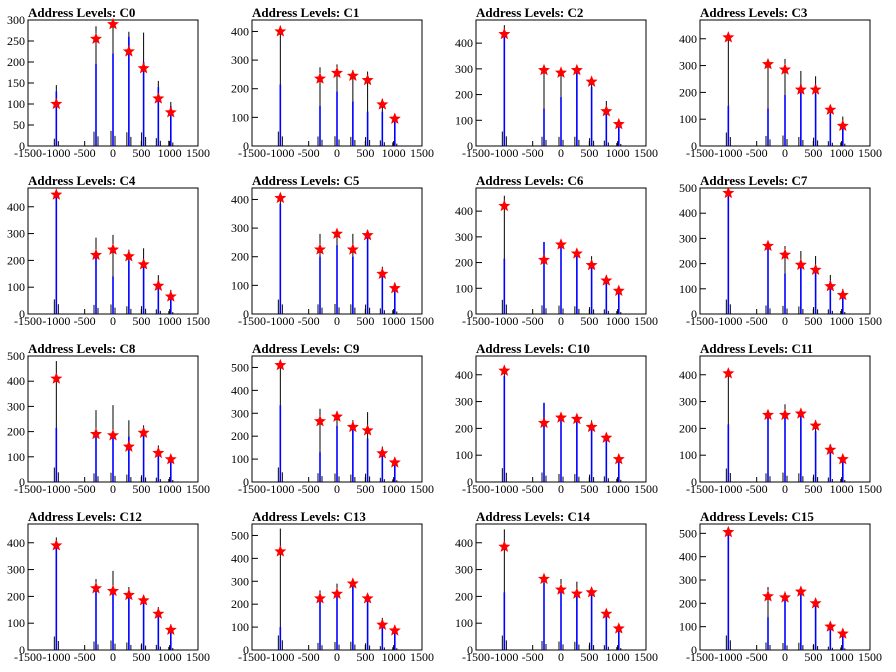 Image resolution: width=896 pixels, height=672 pixels. Describe the element at coordinates (309, 516) in the screenshot. I see `panel-title: Address Levels: C13` at that location.